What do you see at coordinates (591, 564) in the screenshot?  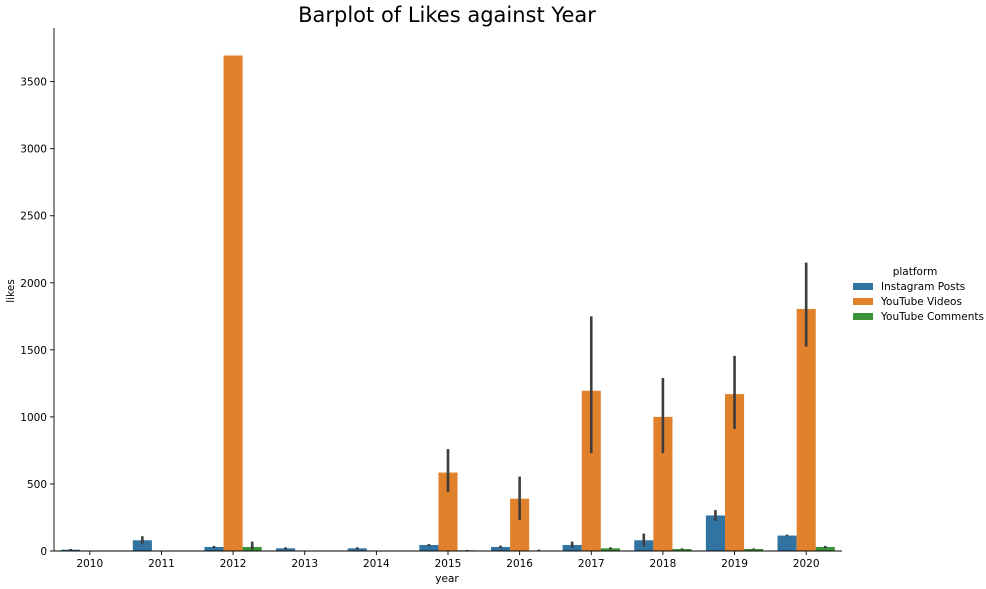 I see `x-tick-label-2017: 2017` at bounding box center [591, 564].